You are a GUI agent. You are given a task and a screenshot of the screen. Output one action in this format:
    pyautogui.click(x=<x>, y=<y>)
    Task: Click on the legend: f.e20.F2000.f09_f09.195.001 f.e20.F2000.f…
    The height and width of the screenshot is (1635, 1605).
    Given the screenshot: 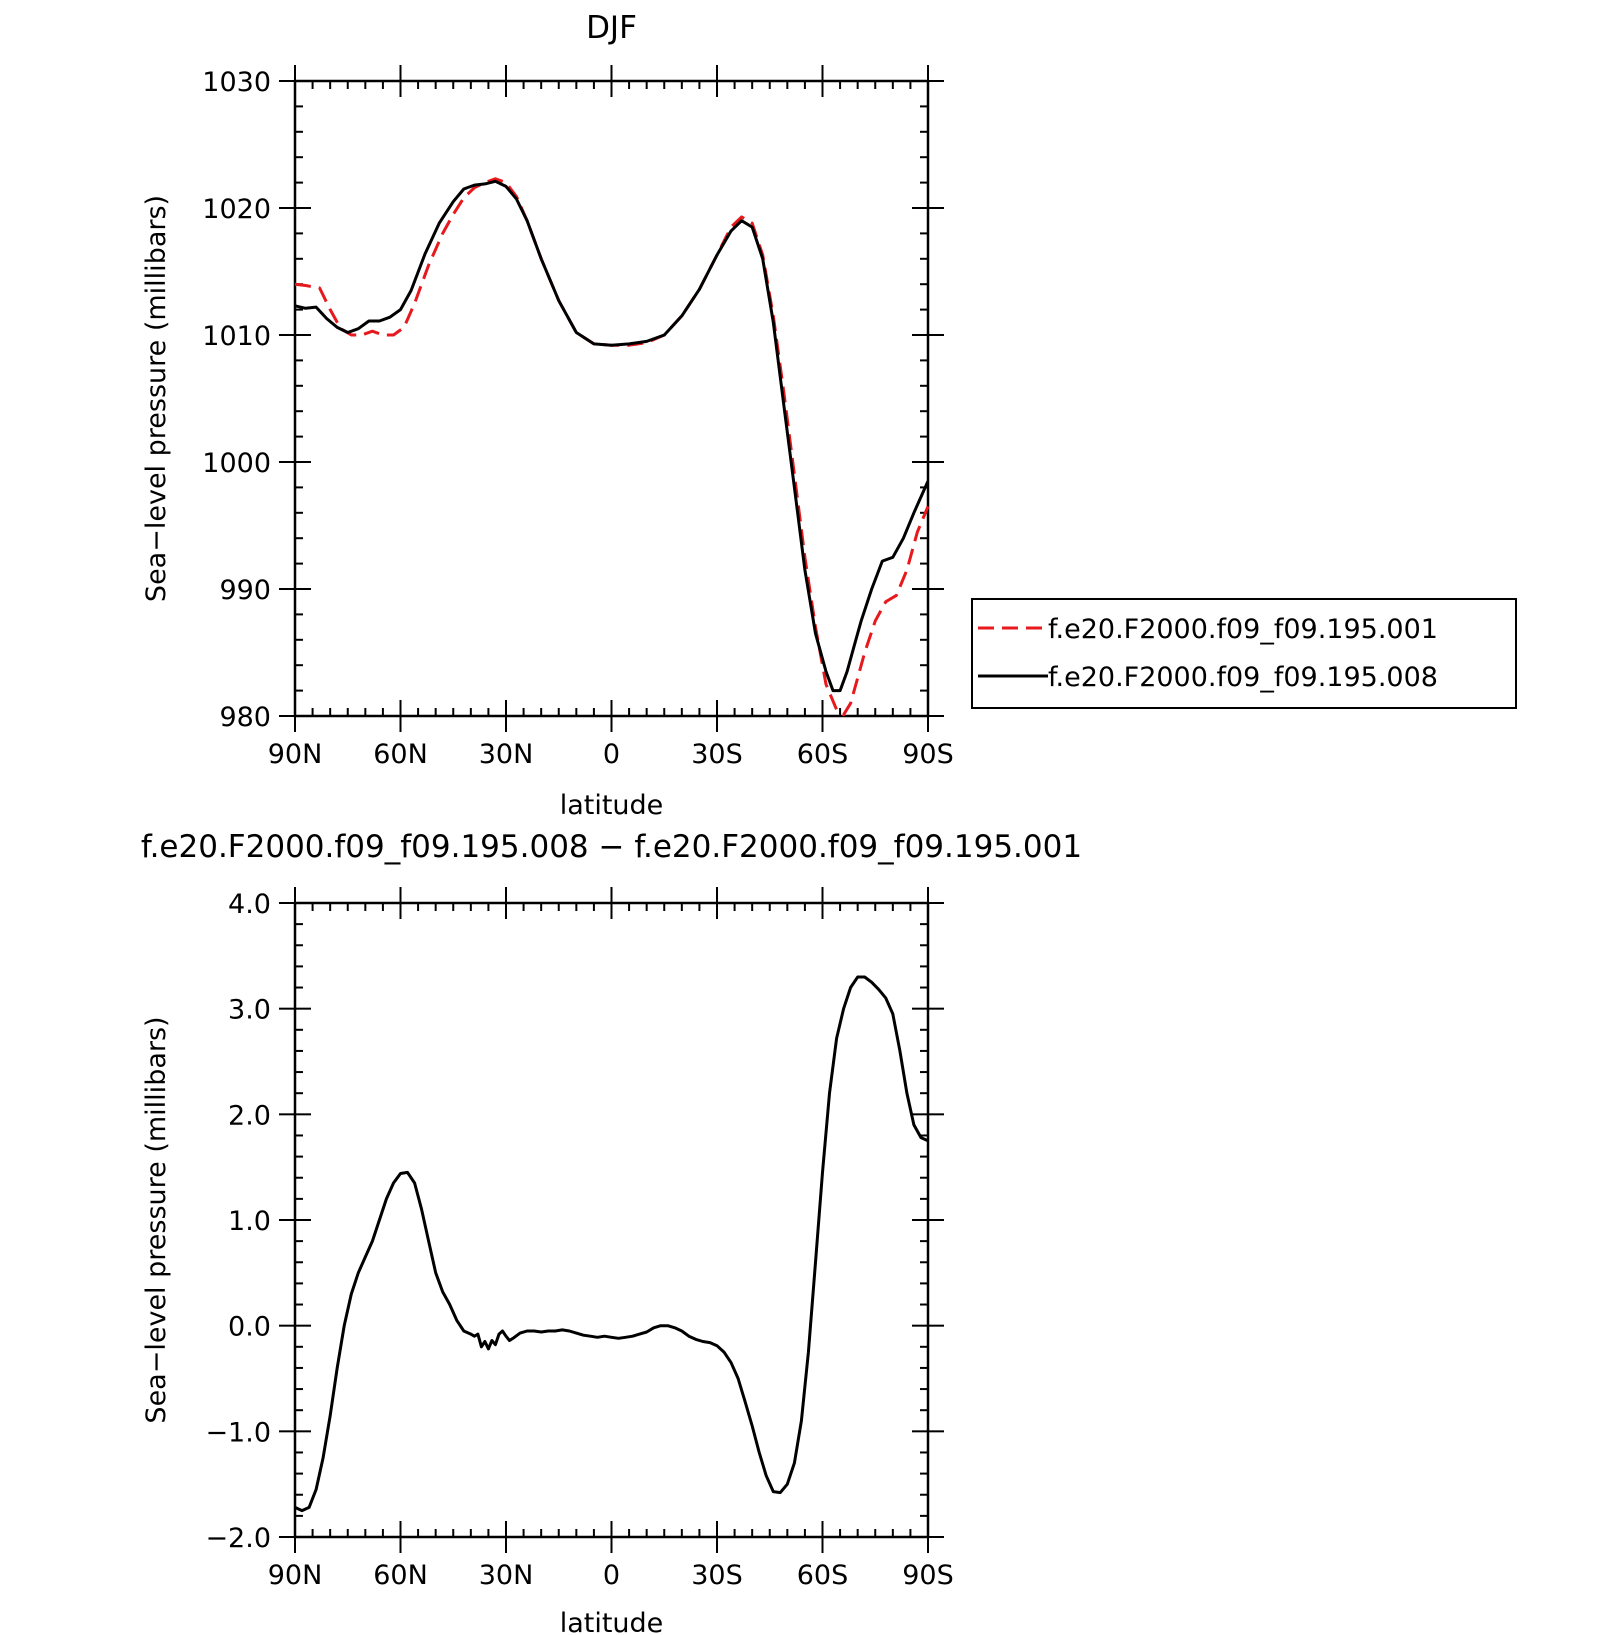 What is the action you would take?
    pyautogui.click(x=1244, y=653)
    